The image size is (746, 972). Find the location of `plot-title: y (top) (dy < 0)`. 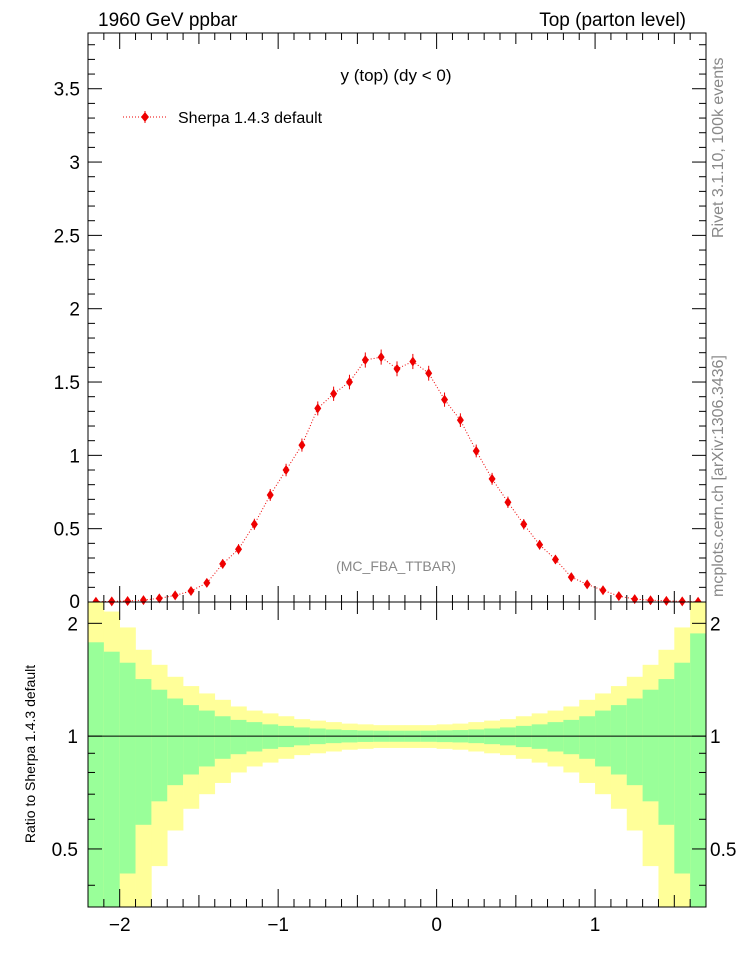

plot-title: y (top) (dy < 0) is located at coordinates (395, 75).